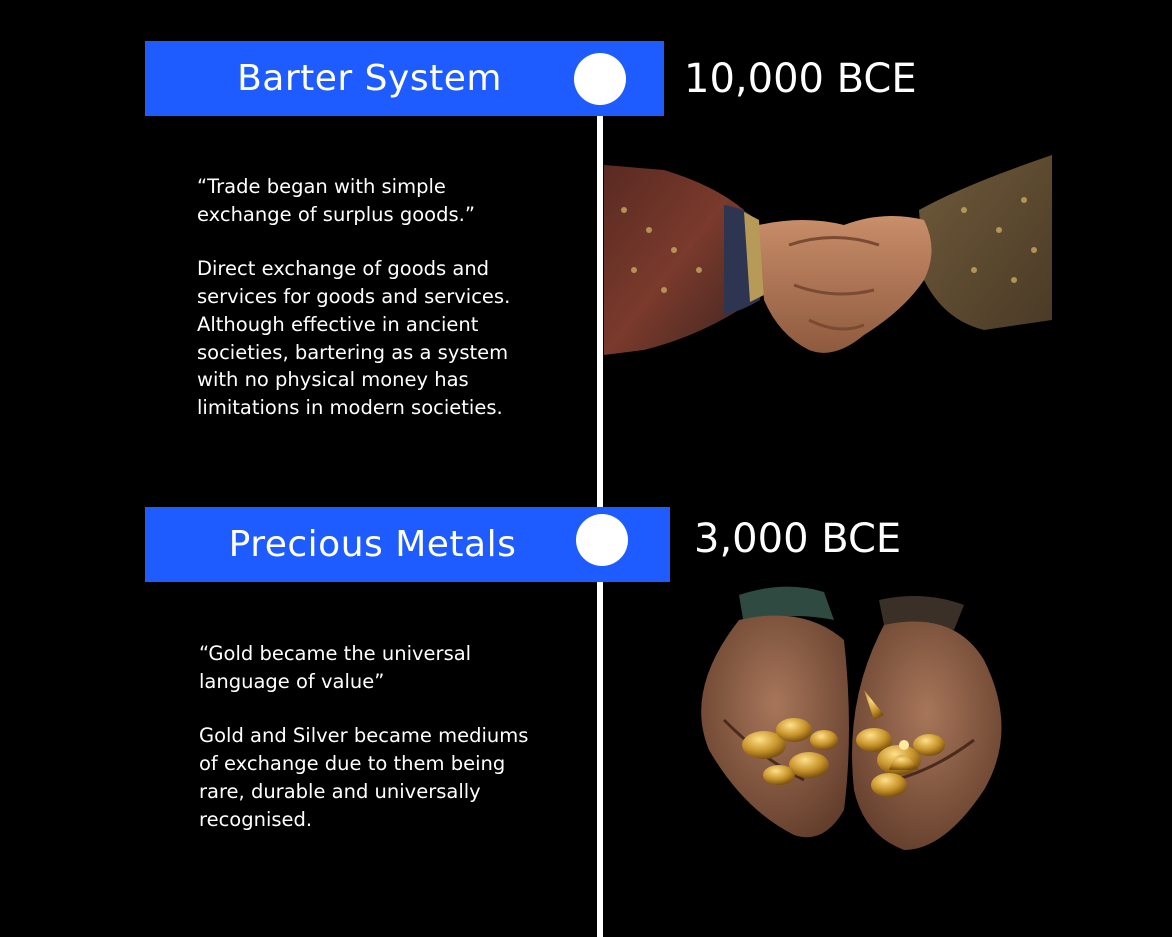  I want to click on precious-metals-era-label: 3,000 BCE, so click(798, 539).